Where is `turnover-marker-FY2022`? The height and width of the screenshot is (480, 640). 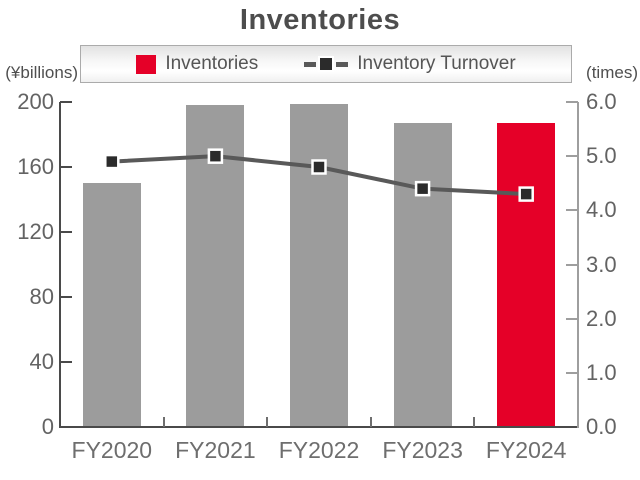 turnover-marker-FY2022 is located at coordinates (319, 167).